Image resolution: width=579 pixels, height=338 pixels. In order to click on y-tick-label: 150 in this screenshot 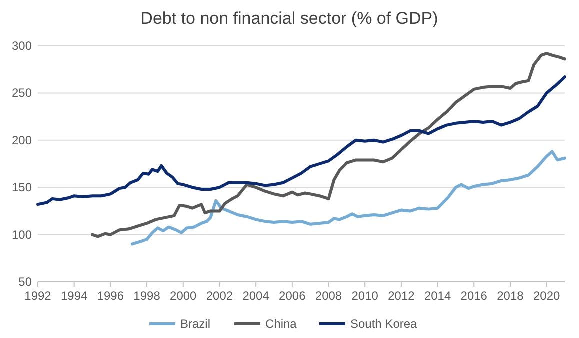, I will do `click(22, 187)`.